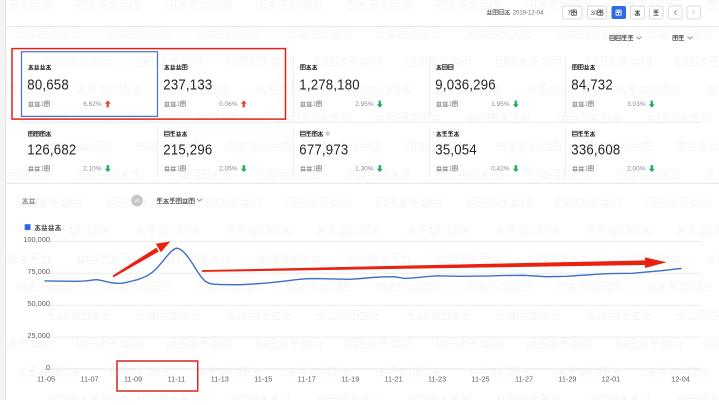  Describe the element at coordinates (394, 378) in the screenshot. I see `svg-text: 11-21` at that location.